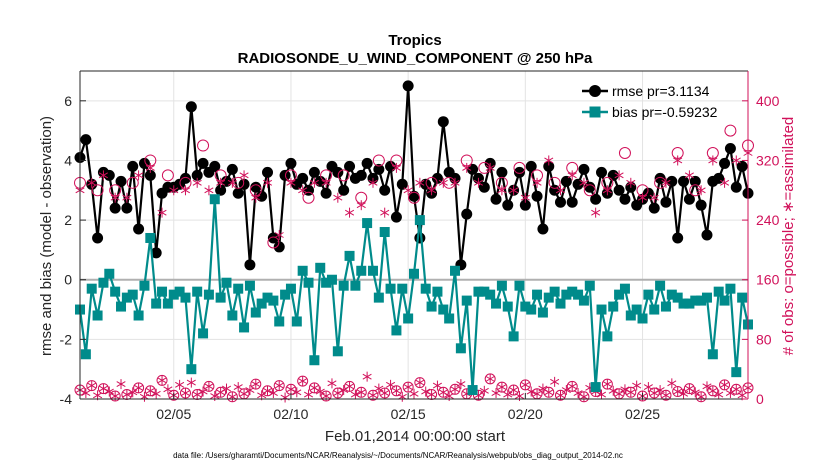  What do you see at coordinates (595, 112) in the screenshot?
I see `legend-bias-marker` at bounding box center [595, 112].